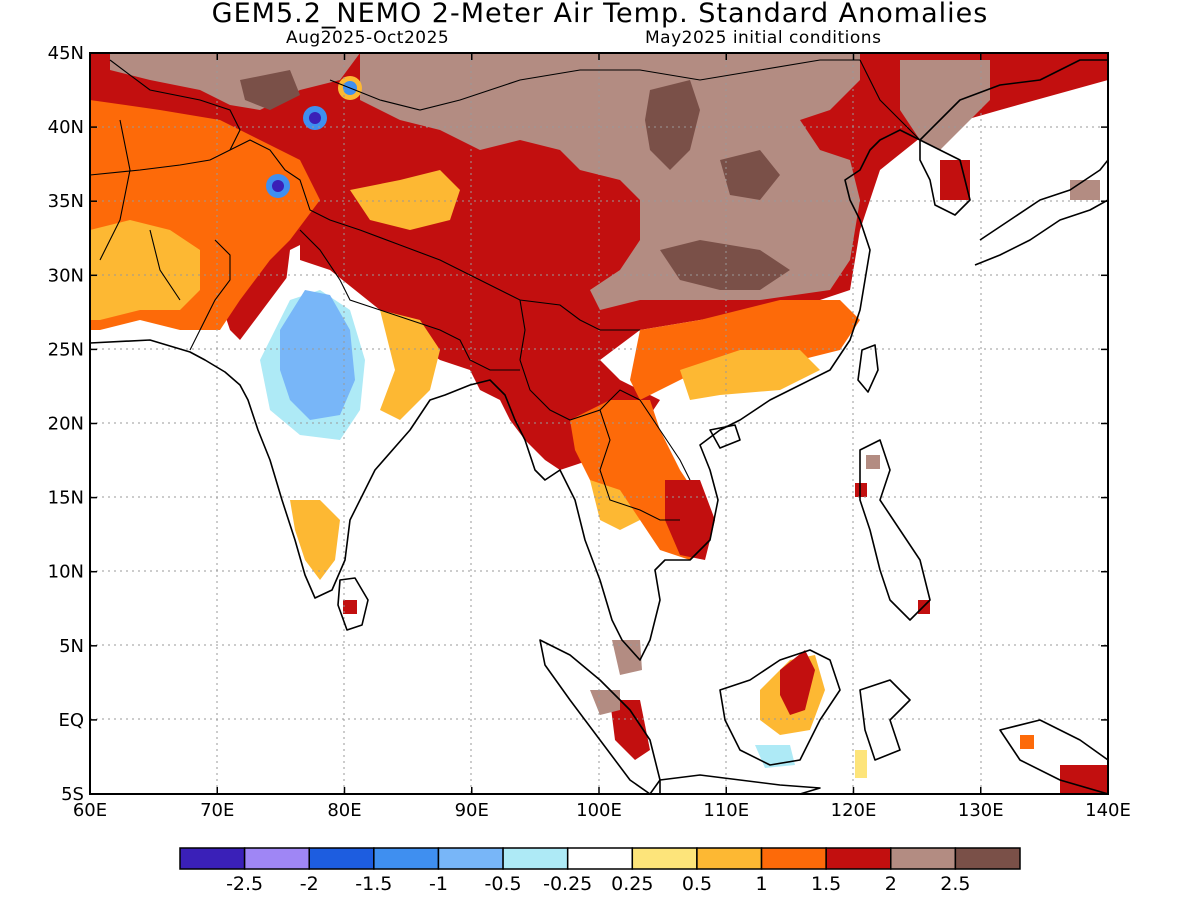  What do you see at coordinates (309, 884) in the screenshot?
I see `colorbar-label: -2` at bounding box center [309, 884].